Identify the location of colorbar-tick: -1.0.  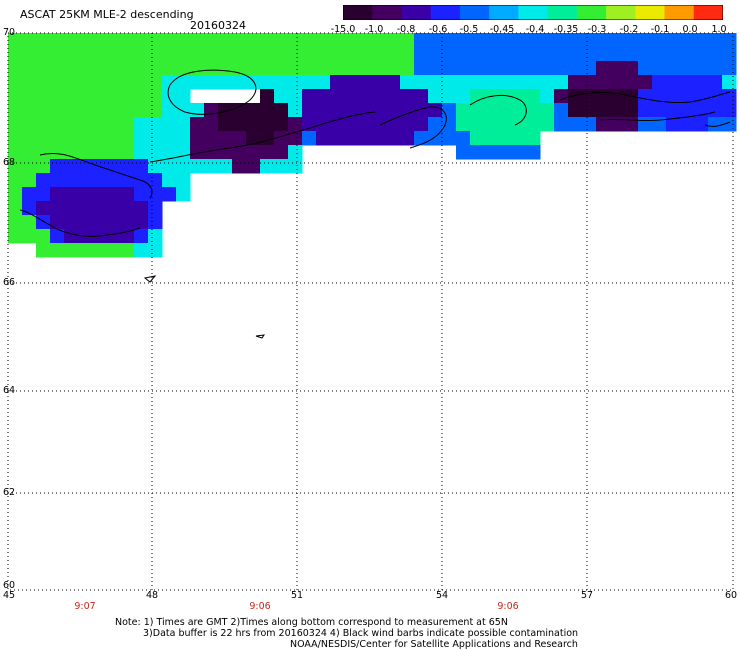
(374, 29).